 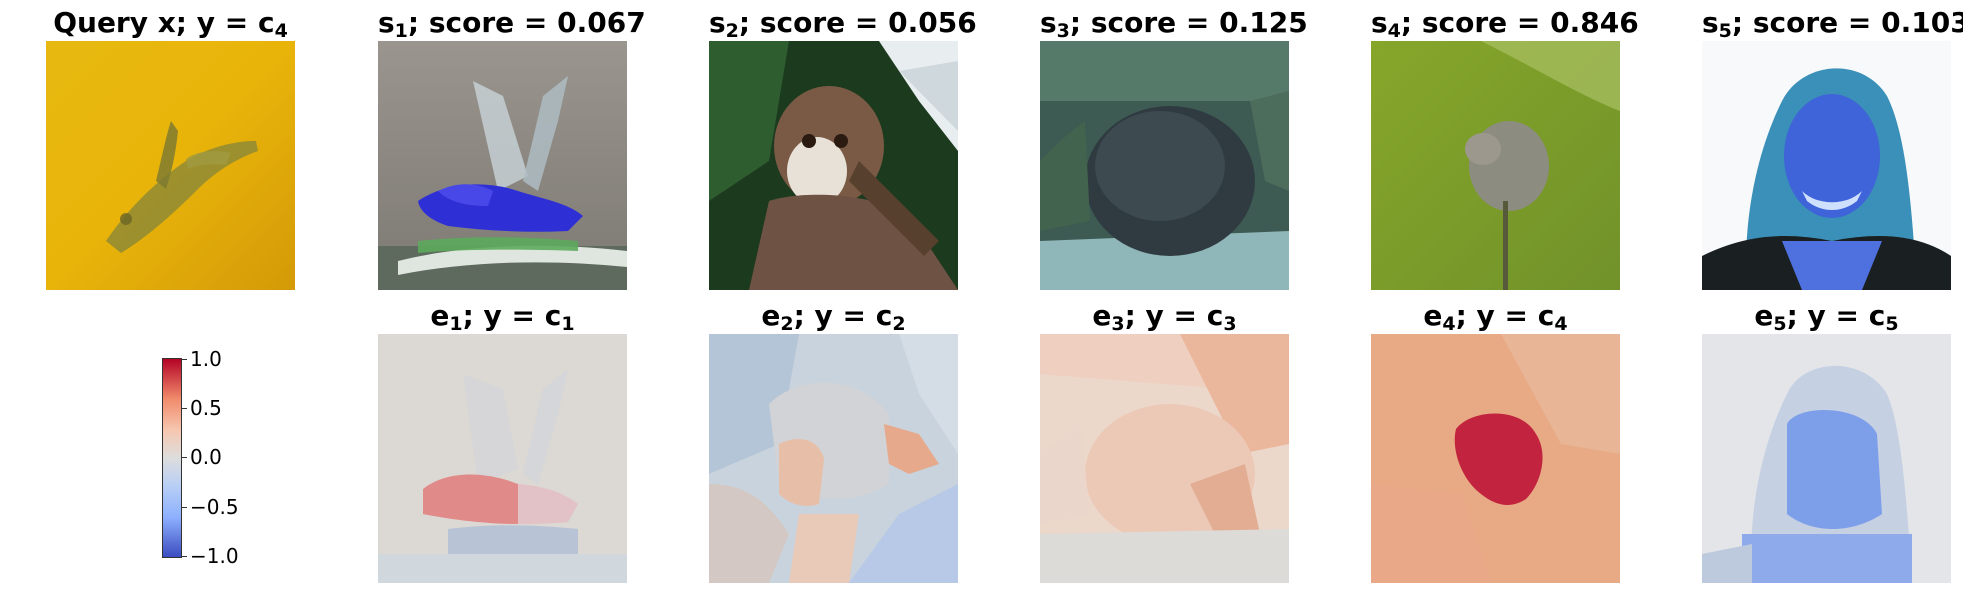 What do you see at coordinates (899, 324) in the screenshot?
I see `title-sub2: 2` at bounding box center [899, 324].